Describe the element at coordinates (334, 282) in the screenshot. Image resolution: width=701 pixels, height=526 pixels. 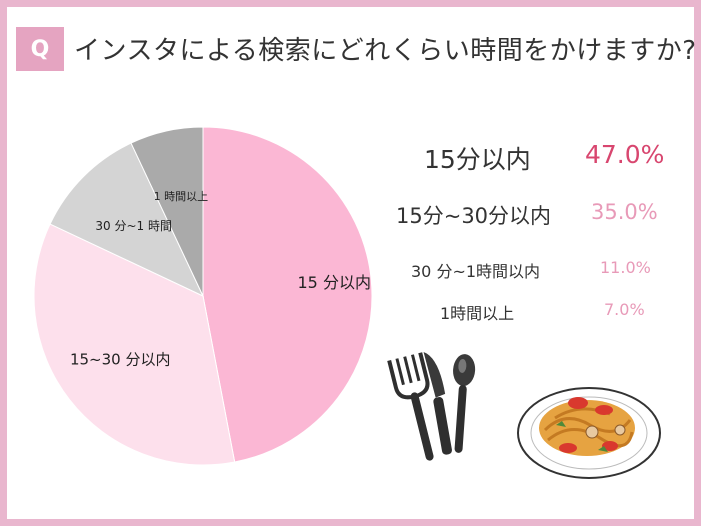
I see `slice-label-15min: 15 分以内` at that location.